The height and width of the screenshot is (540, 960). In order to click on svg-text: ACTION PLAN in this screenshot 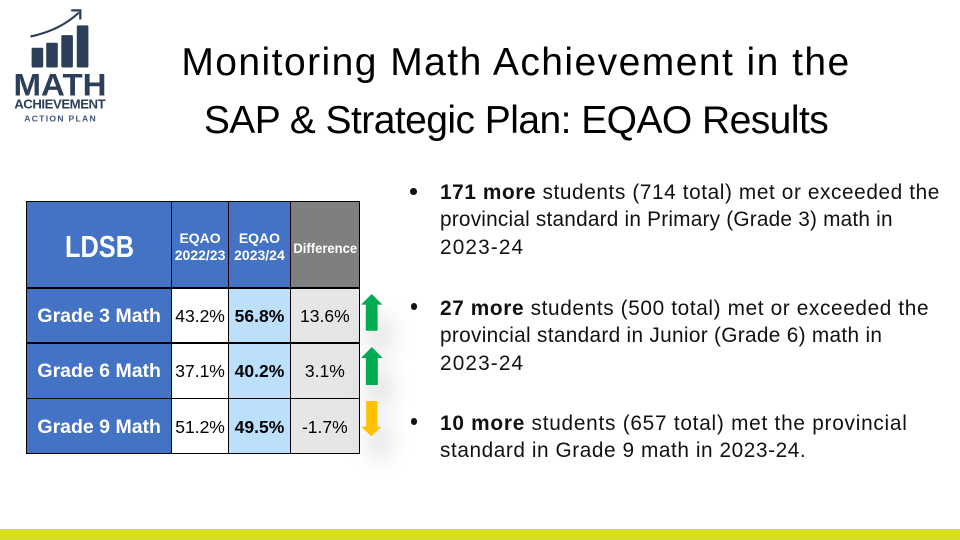, I will do `click(60, 118)`.